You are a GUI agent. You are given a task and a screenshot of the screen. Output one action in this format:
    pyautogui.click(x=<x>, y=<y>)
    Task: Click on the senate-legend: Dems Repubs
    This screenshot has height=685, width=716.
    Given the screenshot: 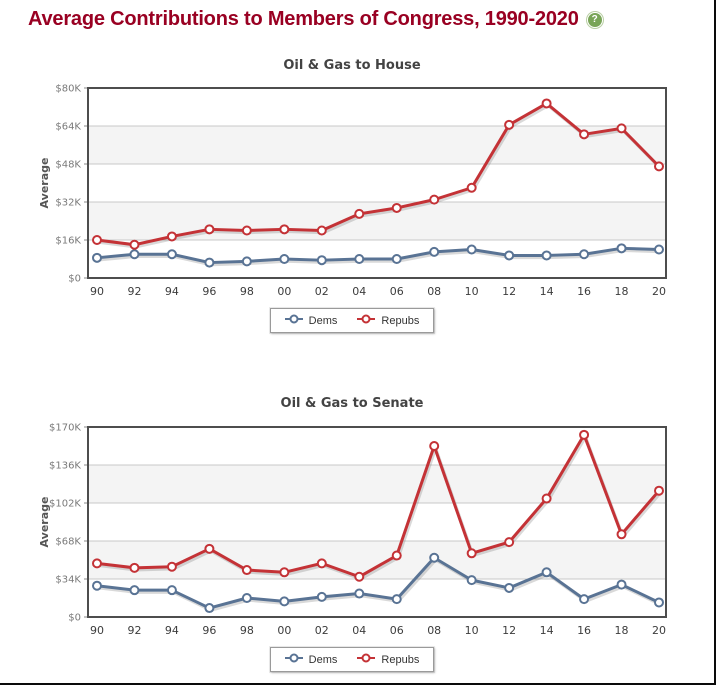 What is the action you would take?
    pyautogui.click(x=352, y=659)
    